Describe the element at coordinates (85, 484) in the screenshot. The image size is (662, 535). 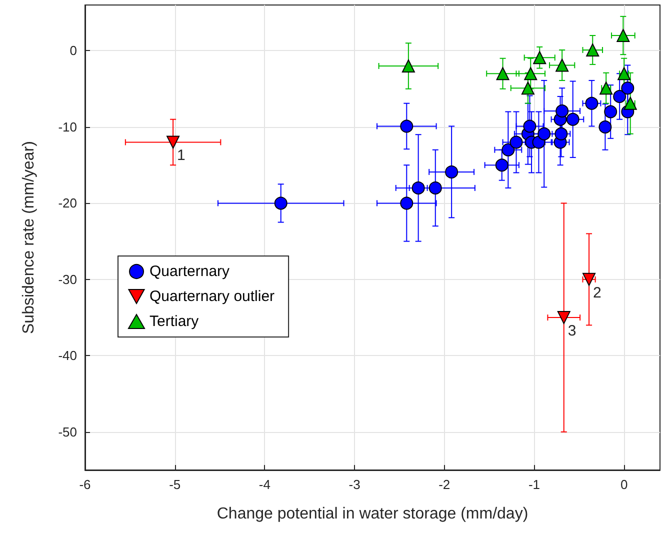
I see `x-tick-label: -6` at that location.